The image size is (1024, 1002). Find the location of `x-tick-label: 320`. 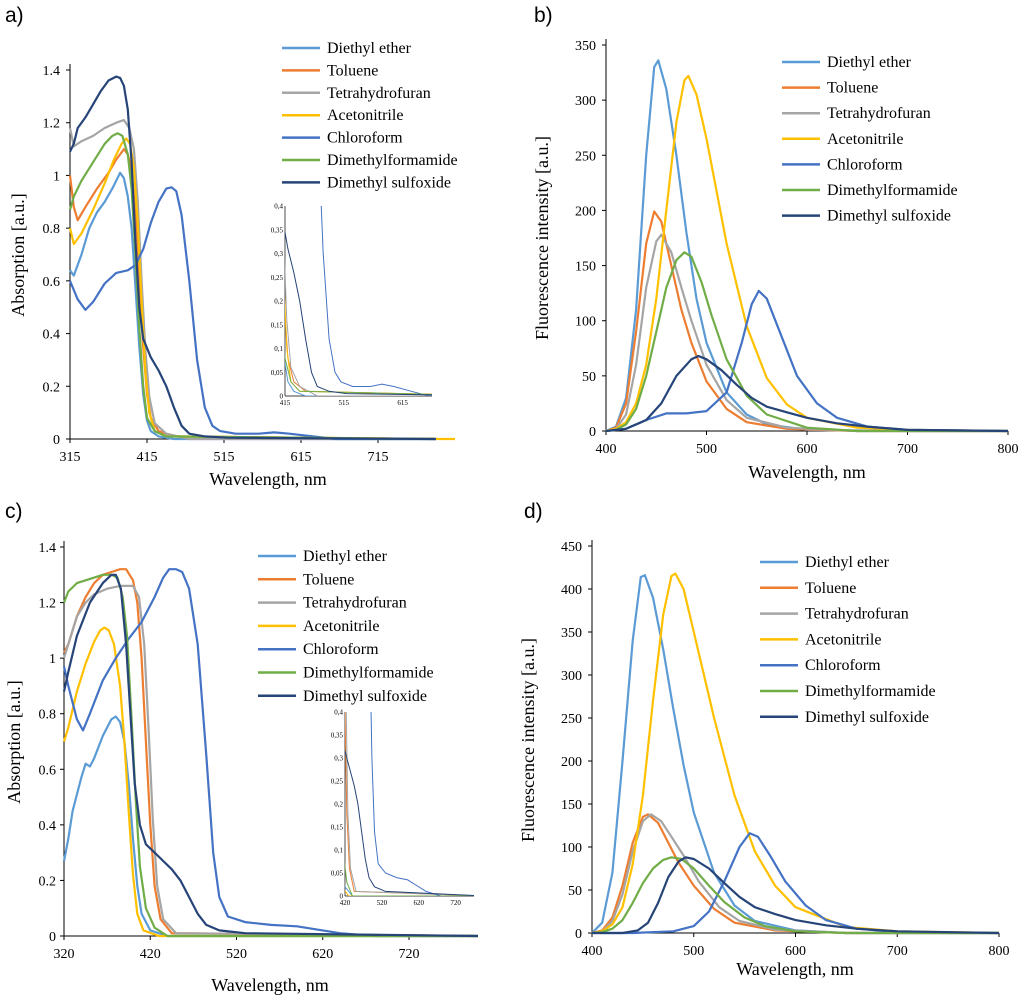

x-tick-label: 320 is located at coordinates (64, 954).